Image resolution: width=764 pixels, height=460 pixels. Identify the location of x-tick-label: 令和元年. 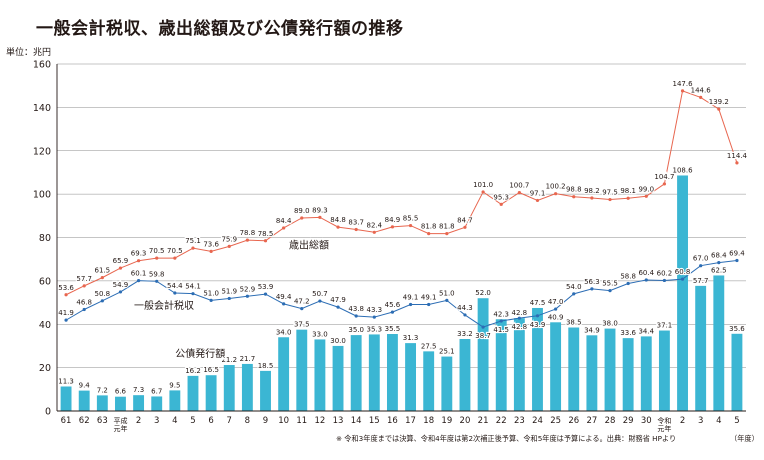
(664, 424).